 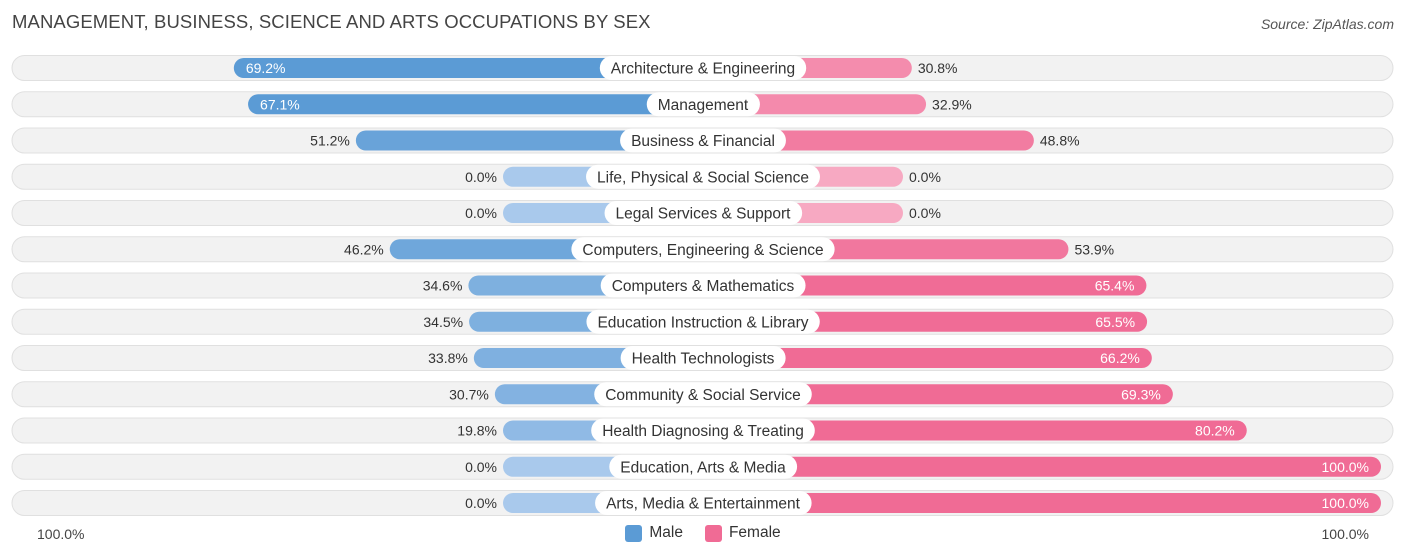 What do you see at coordinates (477, 431) in the screenshot?
I see `male-value-label: 19.8%` at bounding box center [477, 431].